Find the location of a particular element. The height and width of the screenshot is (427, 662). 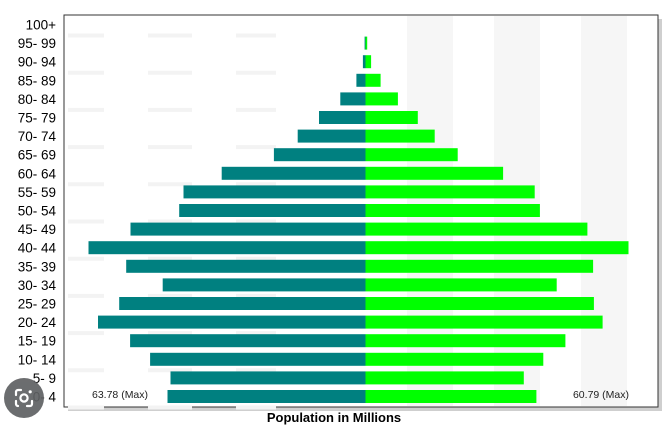

y-tick-label: 30- 34 is located at coordinates (37, 285).